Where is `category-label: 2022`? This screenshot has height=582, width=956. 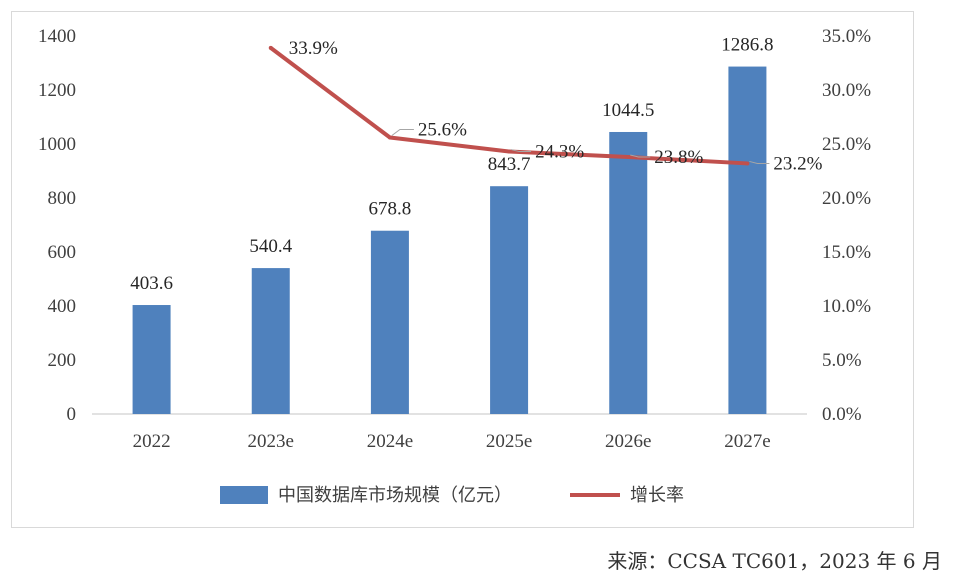
category-label: 2022 is located at coordinates (152, 441).